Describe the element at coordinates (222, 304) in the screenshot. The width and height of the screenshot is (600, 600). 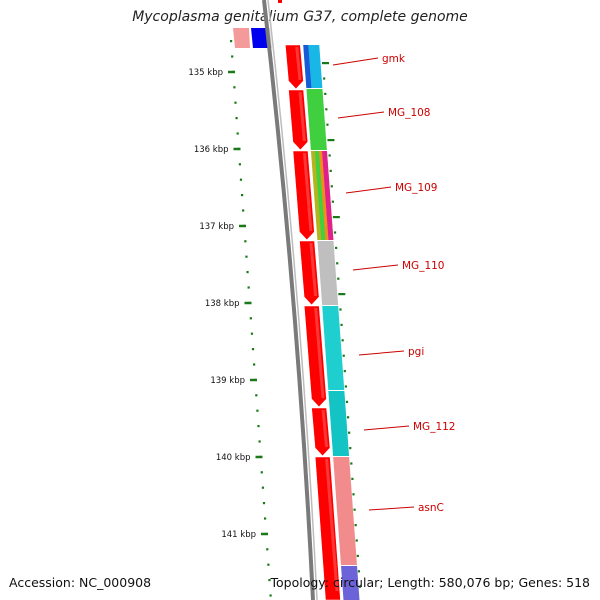
I see `tick-label: 138 kbp` at that location.